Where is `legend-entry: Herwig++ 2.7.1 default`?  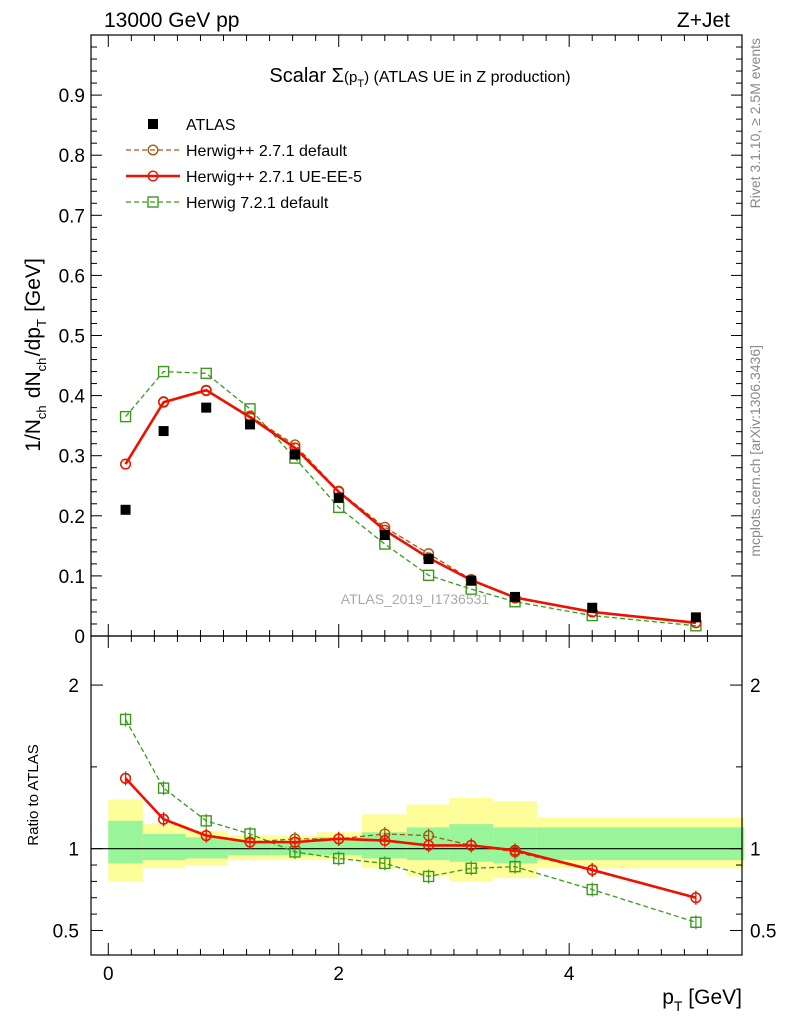 legend-entry: Herwig++ 2.7.1 default is located at coordinates (237, 151).